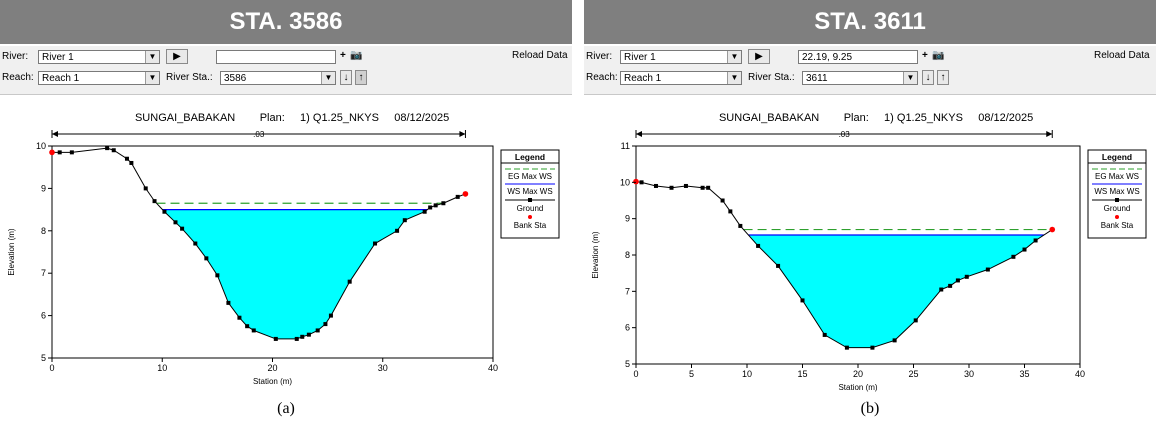 Image resolution: width=1156 pixels, height=428 pixels. What do you see at coordinates (913, 374) in the screenshot?
I see `x-tick-label: 25` at bounding box center [913, 374].